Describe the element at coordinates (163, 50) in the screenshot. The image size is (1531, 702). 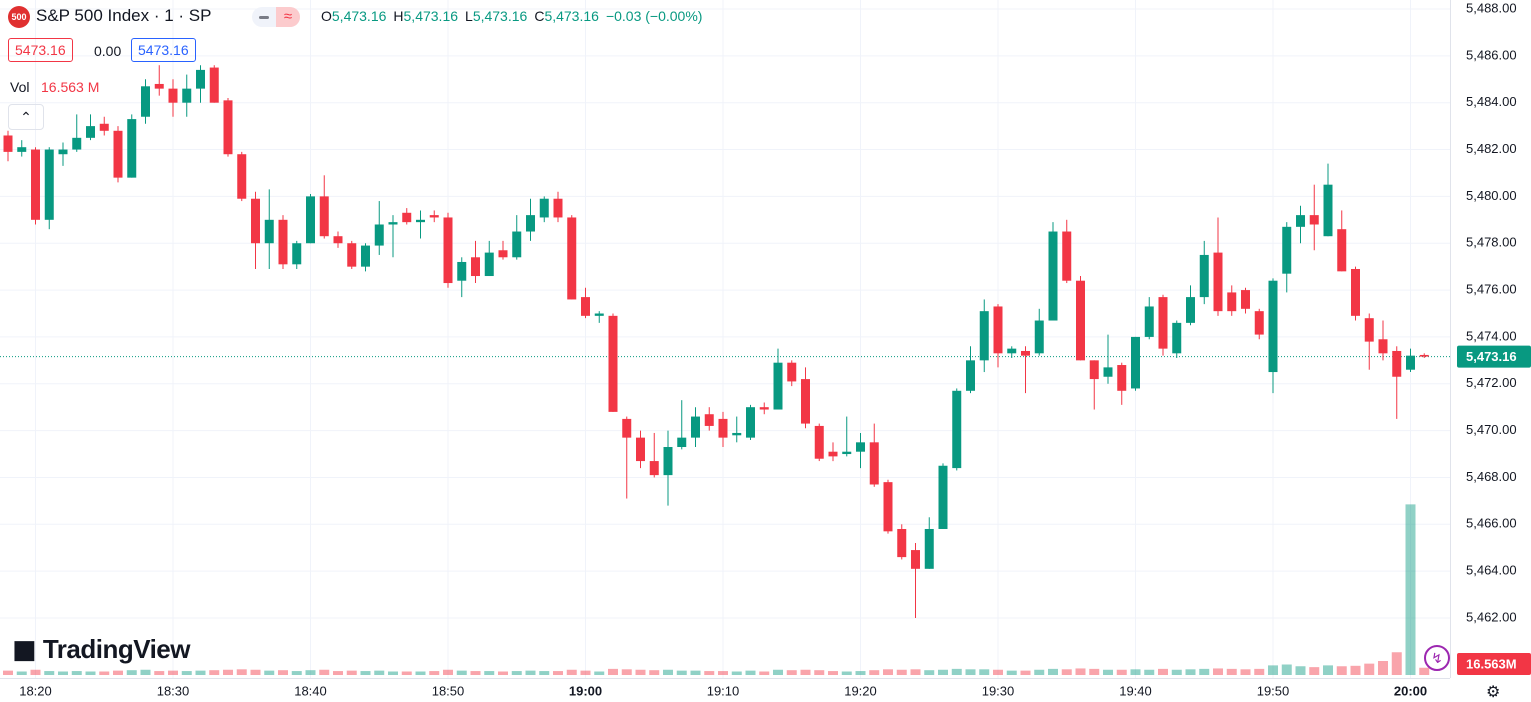
I see `ask-box: 5473.16` at that location.